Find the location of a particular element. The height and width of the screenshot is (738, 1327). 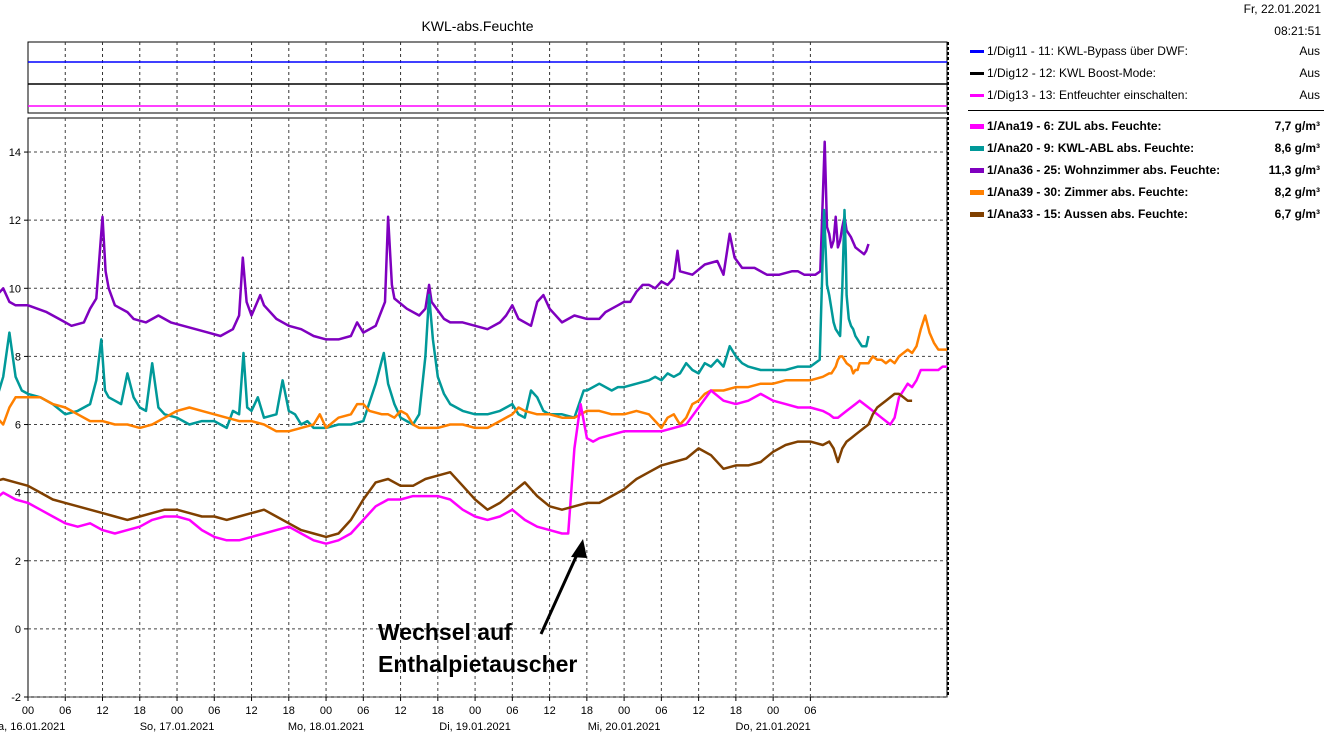

digital-panel-frame is located at coordinates (487, 77).